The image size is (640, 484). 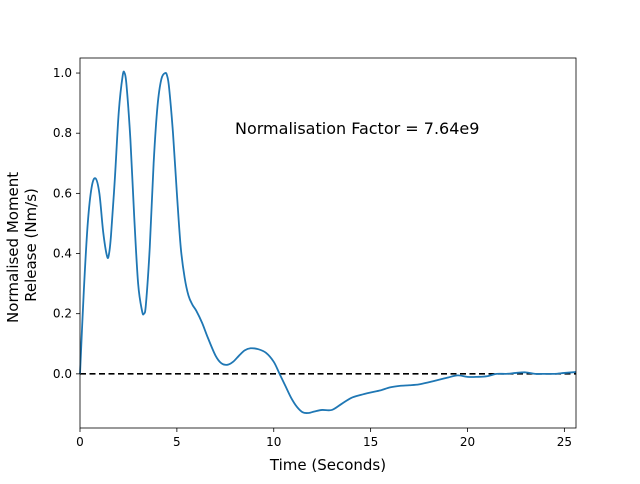 What do you see at coordinates (31, 245) in the screenshot?
I see `y-axis-label-line-2: Release (Nm/s)` at bounding box center [31, 245].